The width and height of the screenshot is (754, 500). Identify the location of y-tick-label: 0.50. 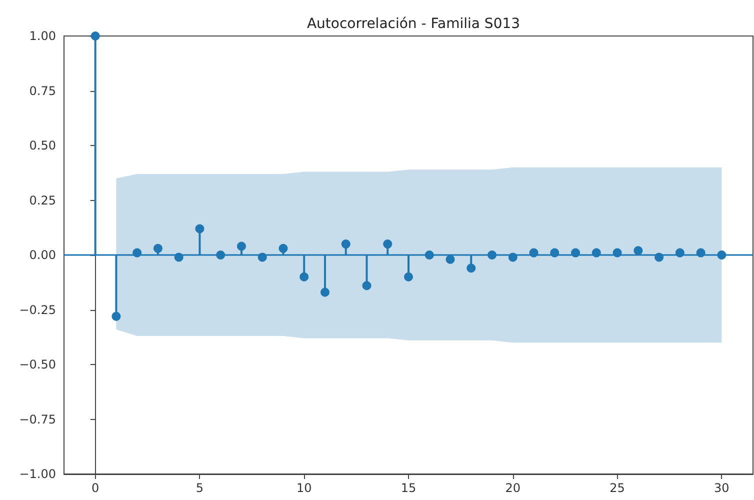
(42, 145).